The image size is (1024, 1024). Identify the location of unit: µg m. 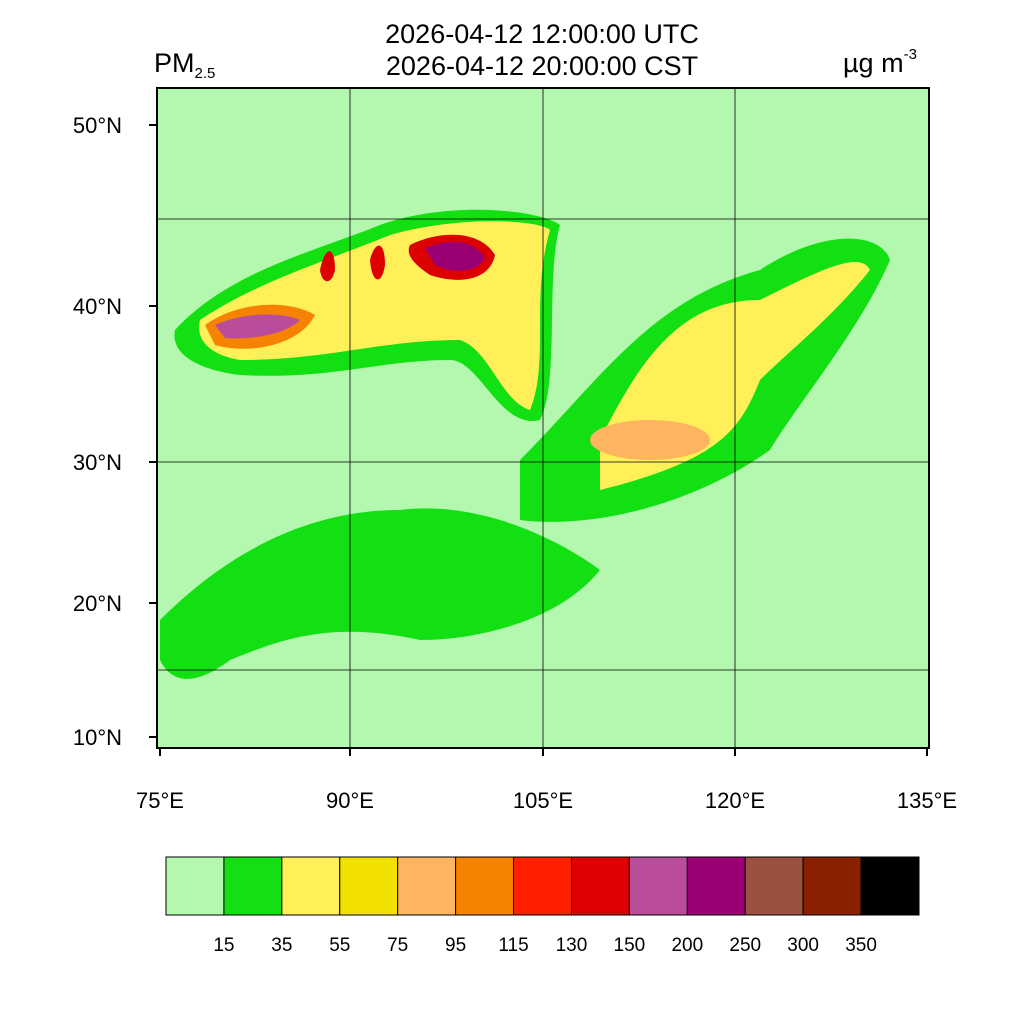
(873, 63).